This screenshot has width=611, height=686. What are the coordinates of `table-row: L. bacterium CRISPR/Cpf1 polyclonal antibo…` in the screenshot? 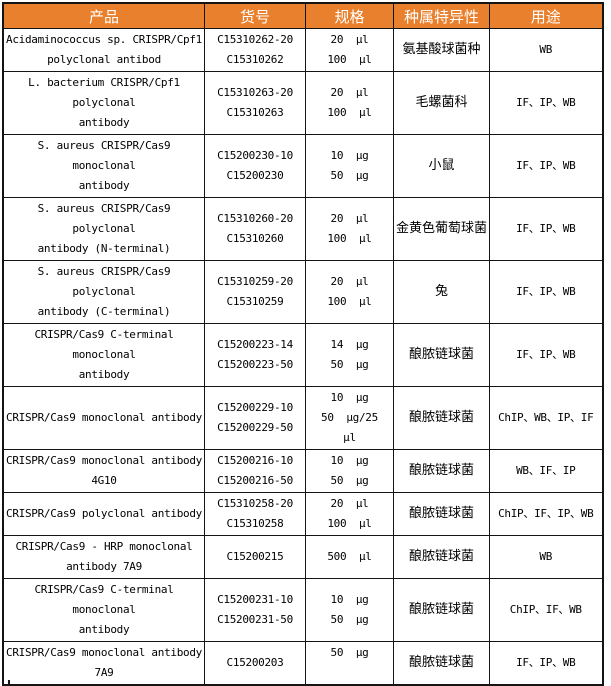 It's located at (302, 103).